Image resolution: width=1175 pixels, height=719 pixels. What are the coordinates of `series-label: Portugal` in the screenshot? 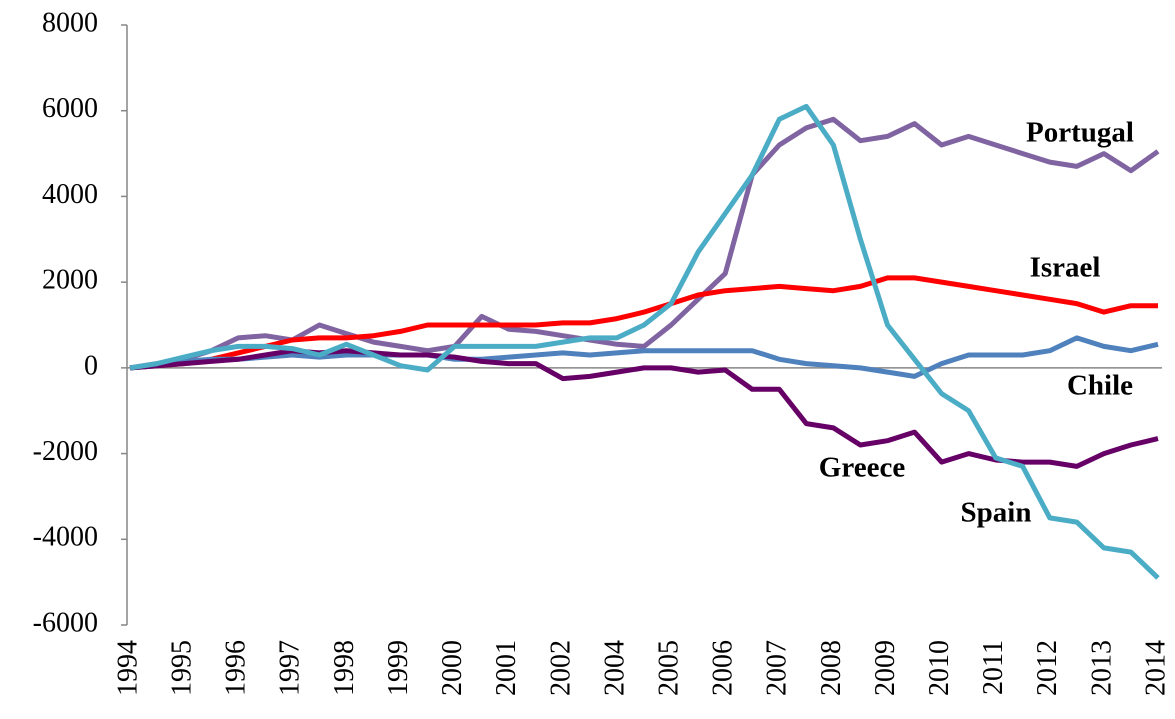 It's located at (1080, 133).